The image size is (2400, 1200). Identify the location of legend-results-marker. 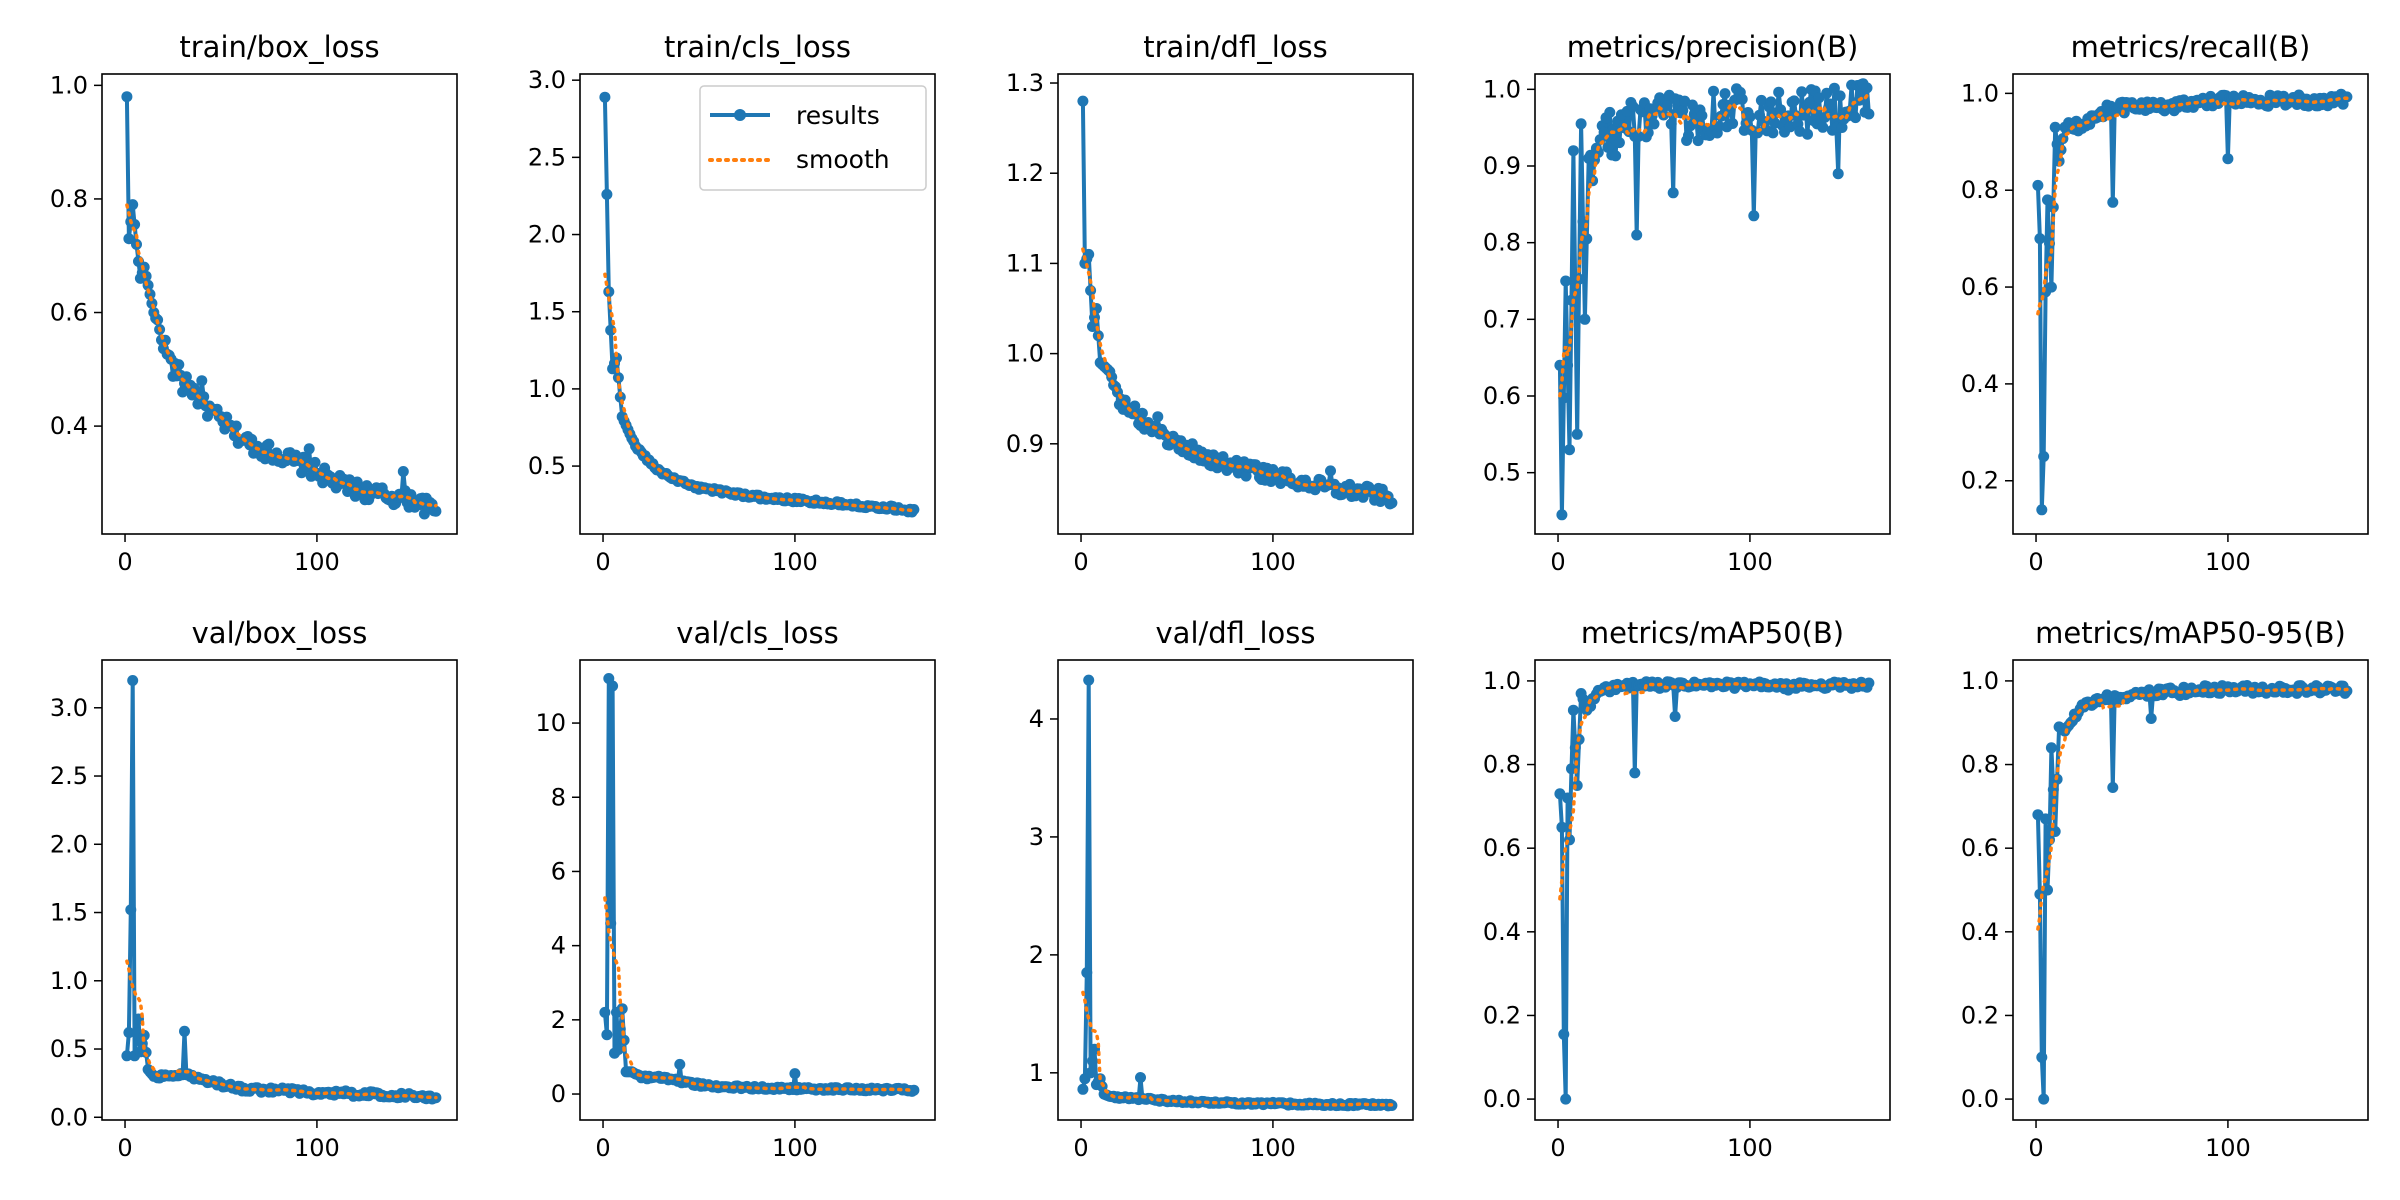
(740, 115).